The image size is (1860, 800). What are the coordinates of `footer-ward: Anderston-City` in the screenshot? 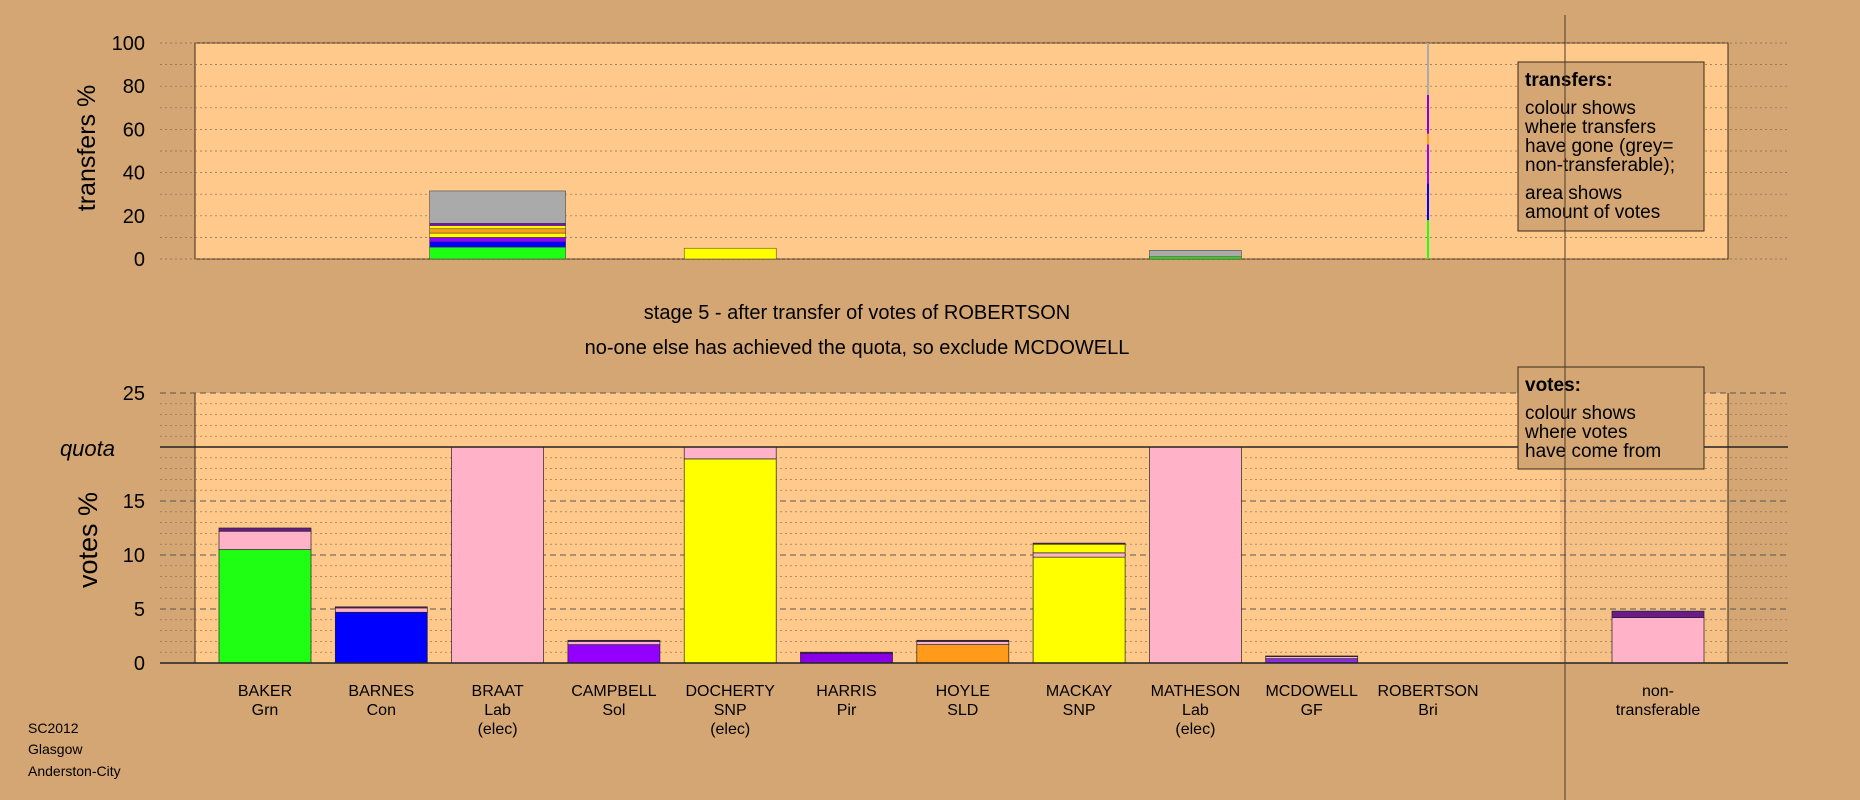 It's located at (74, 771).